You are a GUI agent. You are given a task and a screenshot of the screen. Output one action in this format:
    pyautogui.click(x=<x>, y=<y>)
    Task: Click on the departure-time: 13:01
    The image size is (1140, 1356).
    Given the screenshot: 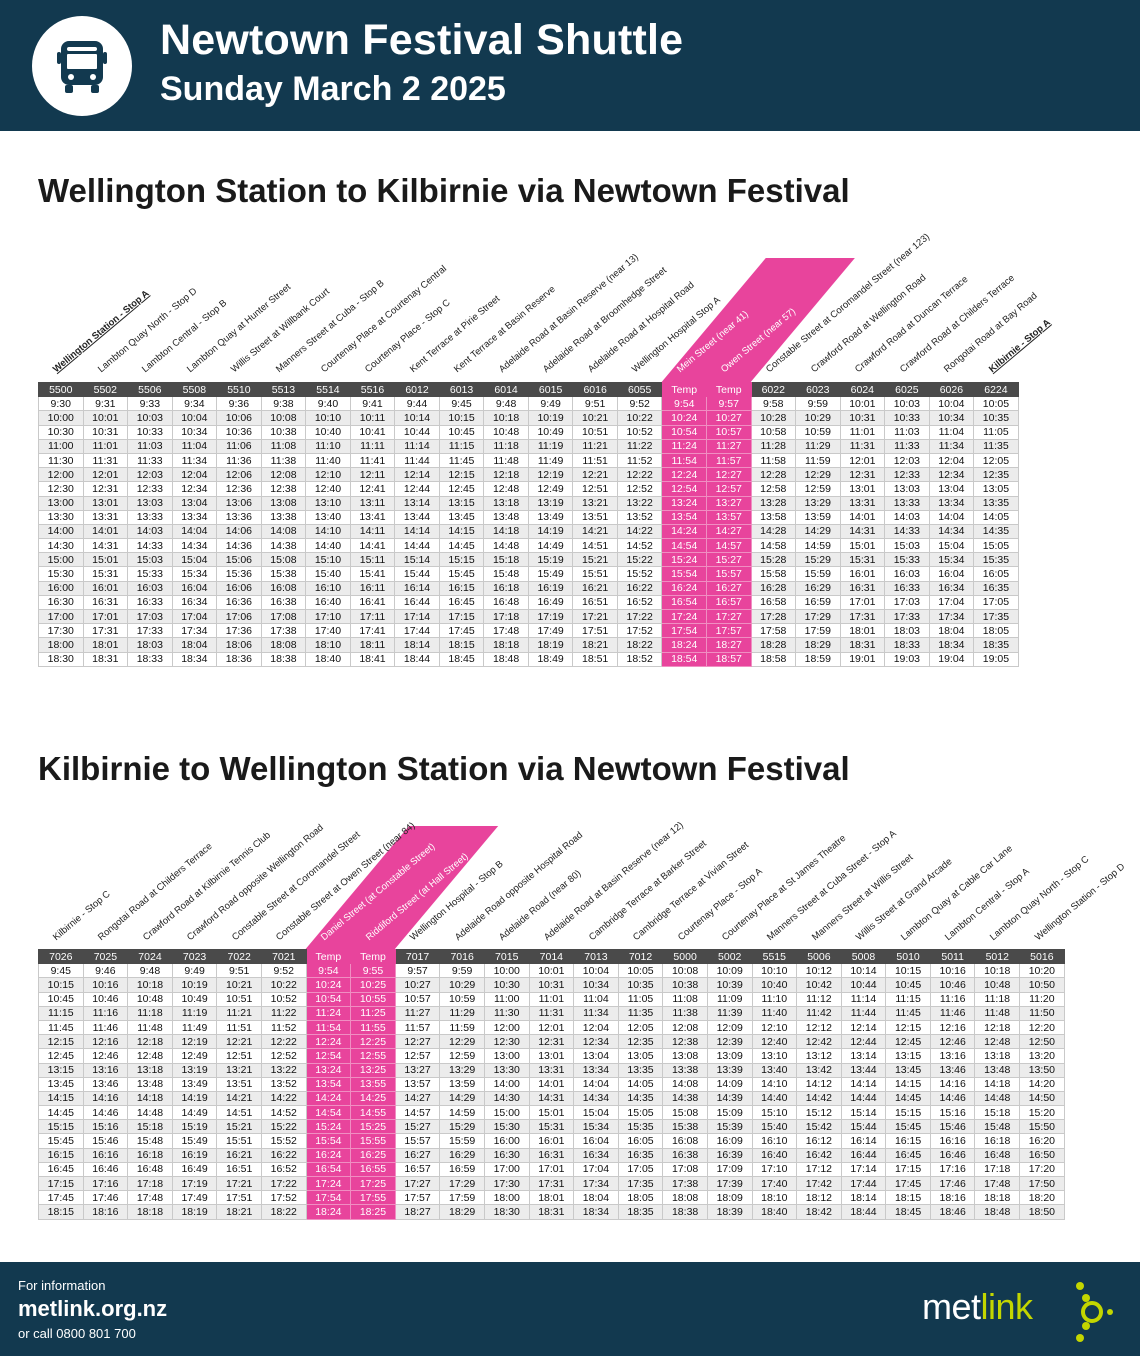 What is the action you would take?
    pyautogui.click(x=862, y=489)
    